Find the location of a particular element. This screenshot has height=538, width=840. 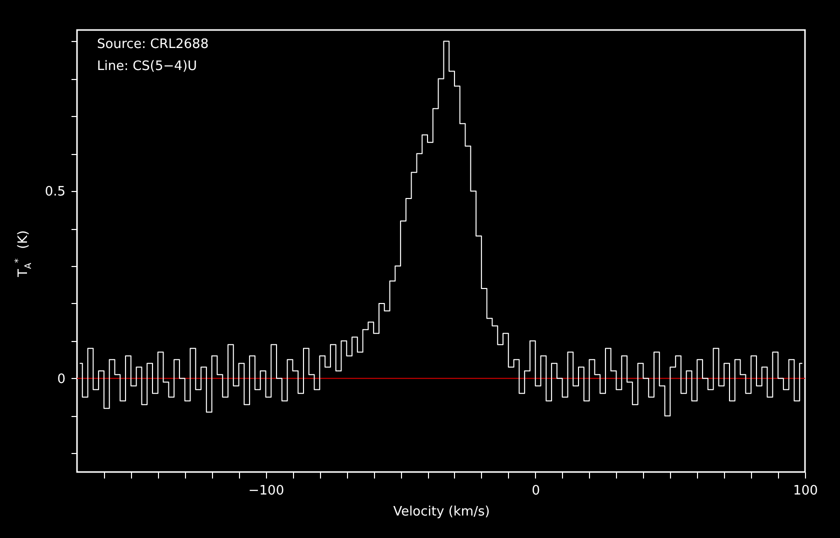

x-tick-label: −100 is located at coordinates (266, 491).